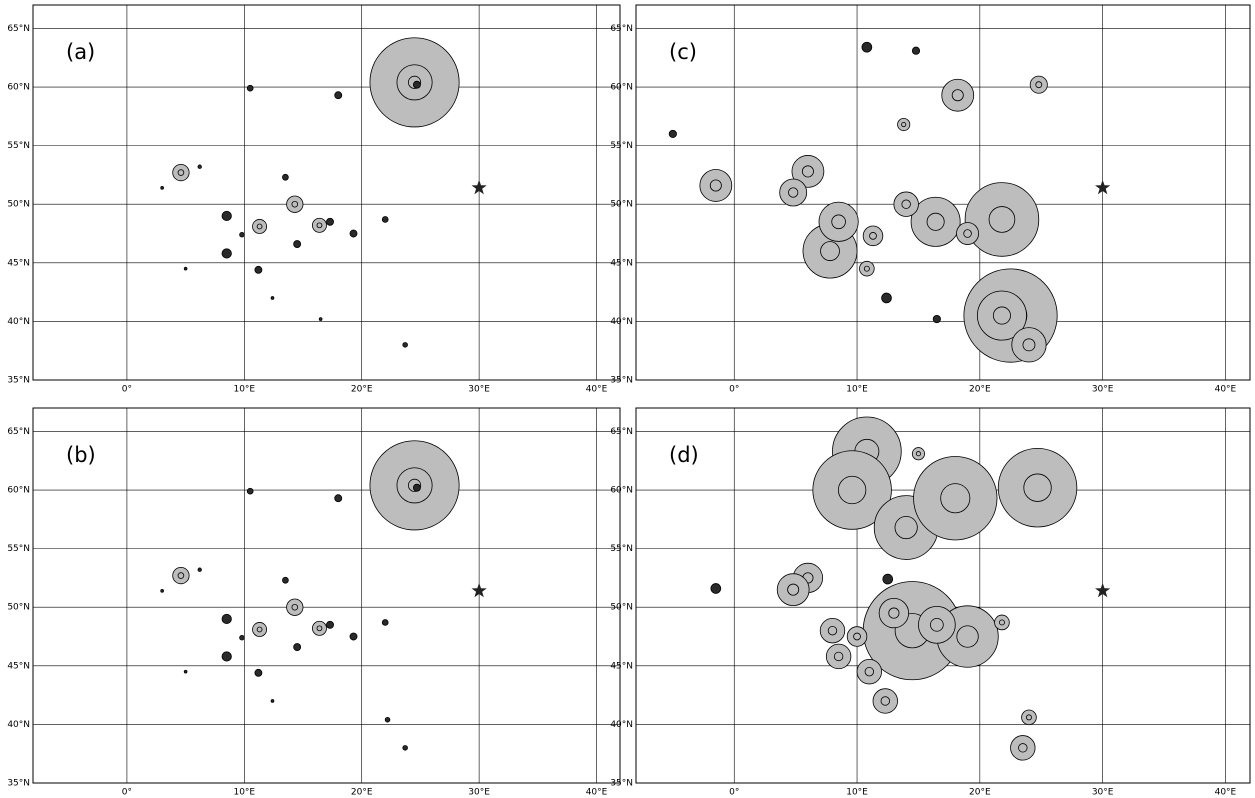 The image size is (1255, 798). What do you see at coordinates (18, 784) in the screenshot?
I see `y-tick-label: 35°N` at bounding box center [18, 784].